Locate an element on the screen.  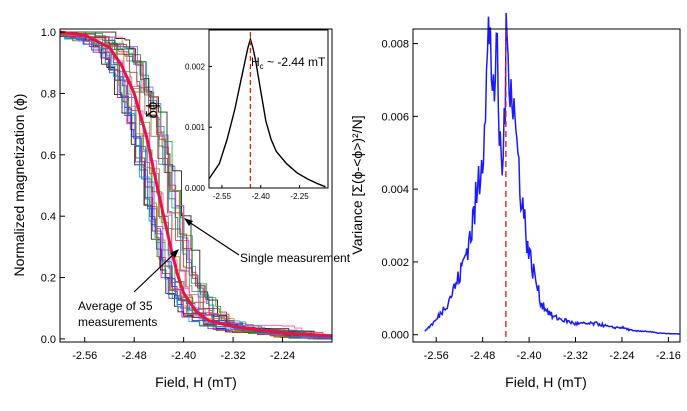
inset-variance-curve is located at coordinates (267, 112).